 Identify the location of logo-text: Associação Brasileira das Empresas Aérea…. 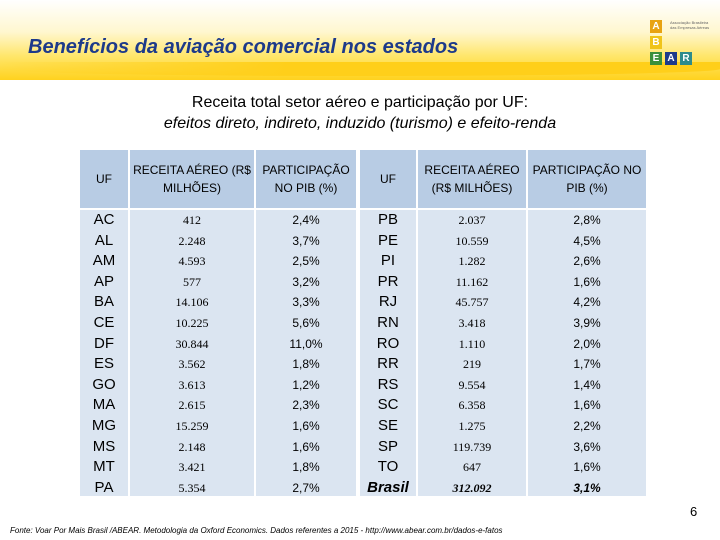
(690, 25).